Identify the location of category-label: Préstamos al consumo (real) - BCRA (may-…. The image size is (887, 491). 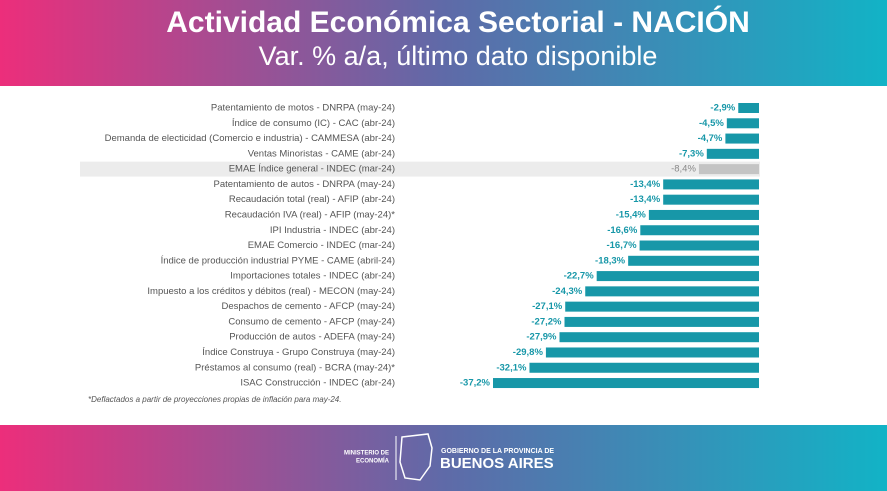
(295, 367).